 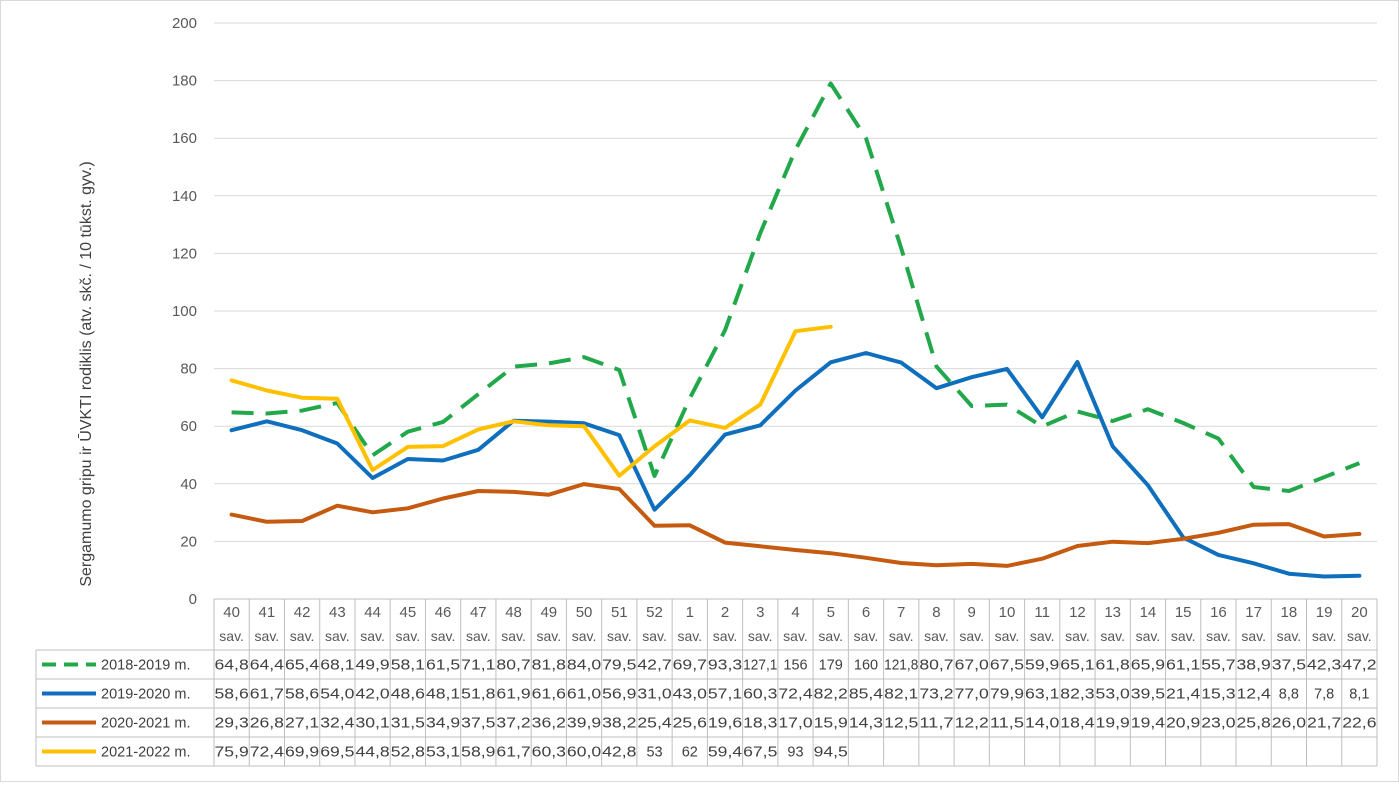 I want to click on y-tick-label: 140, so click(x=184, y=196).